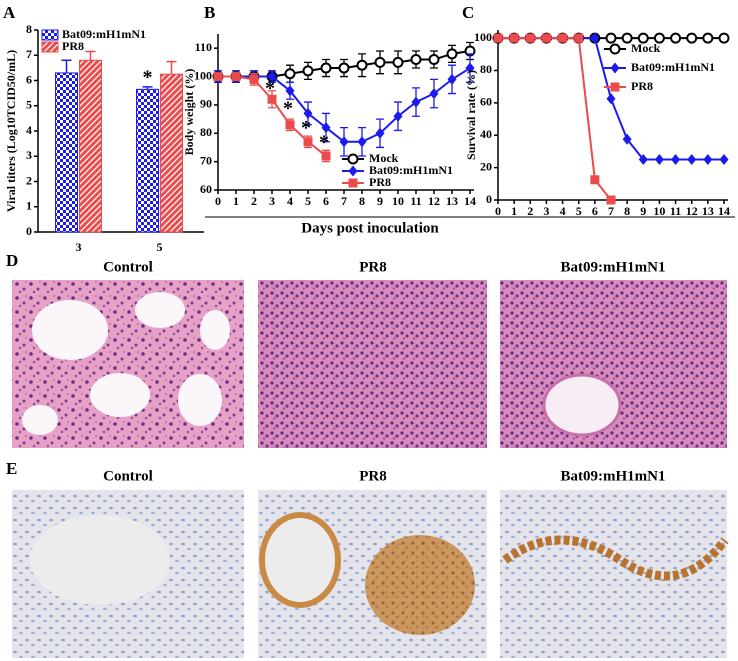 The width and height of the screenshot is (738, 661). Describe the element at coordinates (50, 35) in the screenshot. I see `legend-swatch` at that location.